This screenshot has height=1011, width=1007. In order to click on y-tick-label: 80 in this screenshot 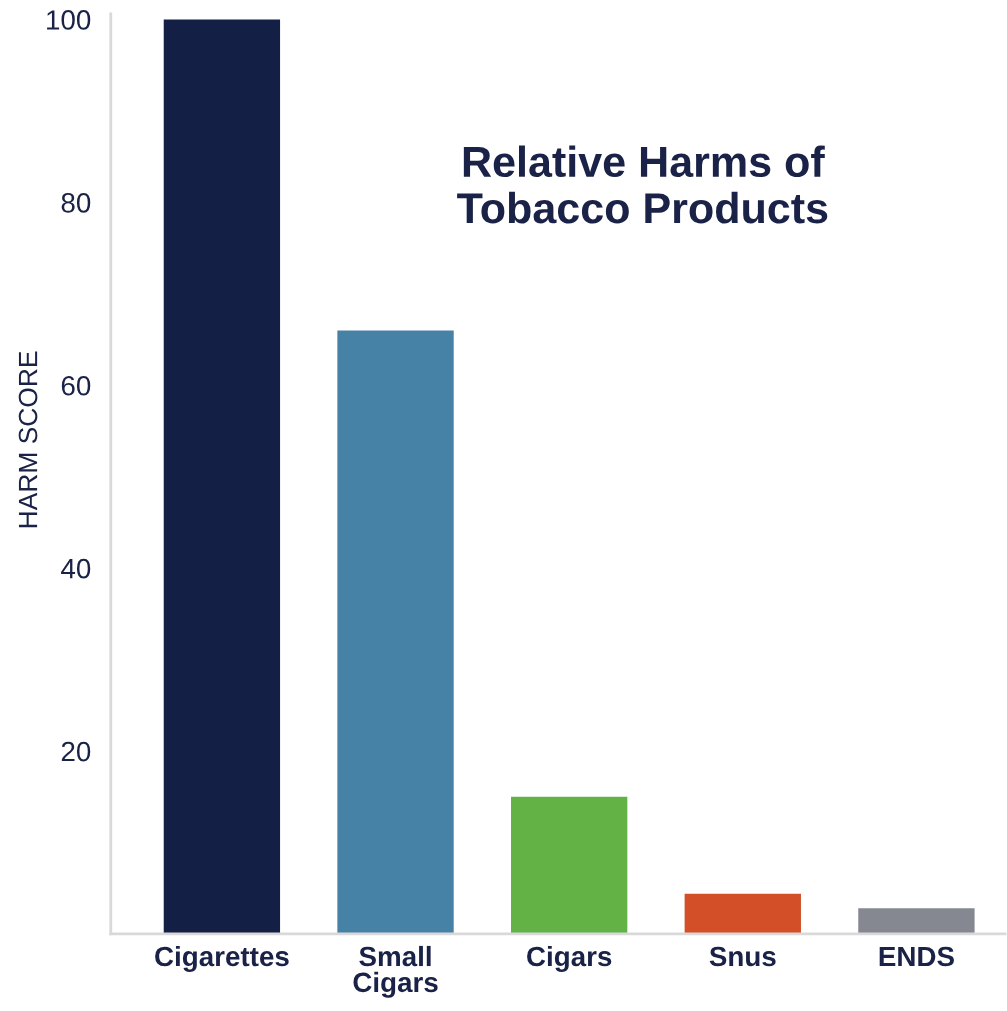, I will do `click(76, 203)`.